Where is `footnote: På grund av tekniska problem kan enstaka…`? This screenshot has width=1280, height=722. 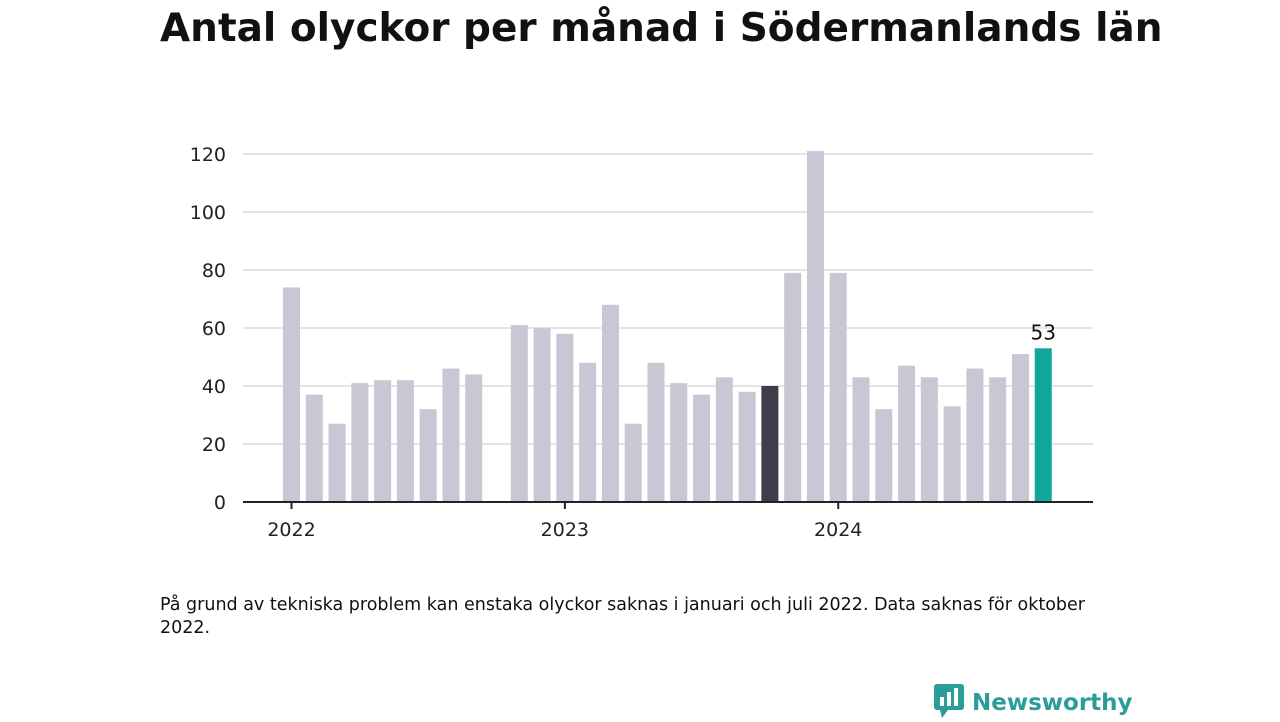
footnote: På grund av tekniska problem kan enstaka… is located at coordinates (622, 616).